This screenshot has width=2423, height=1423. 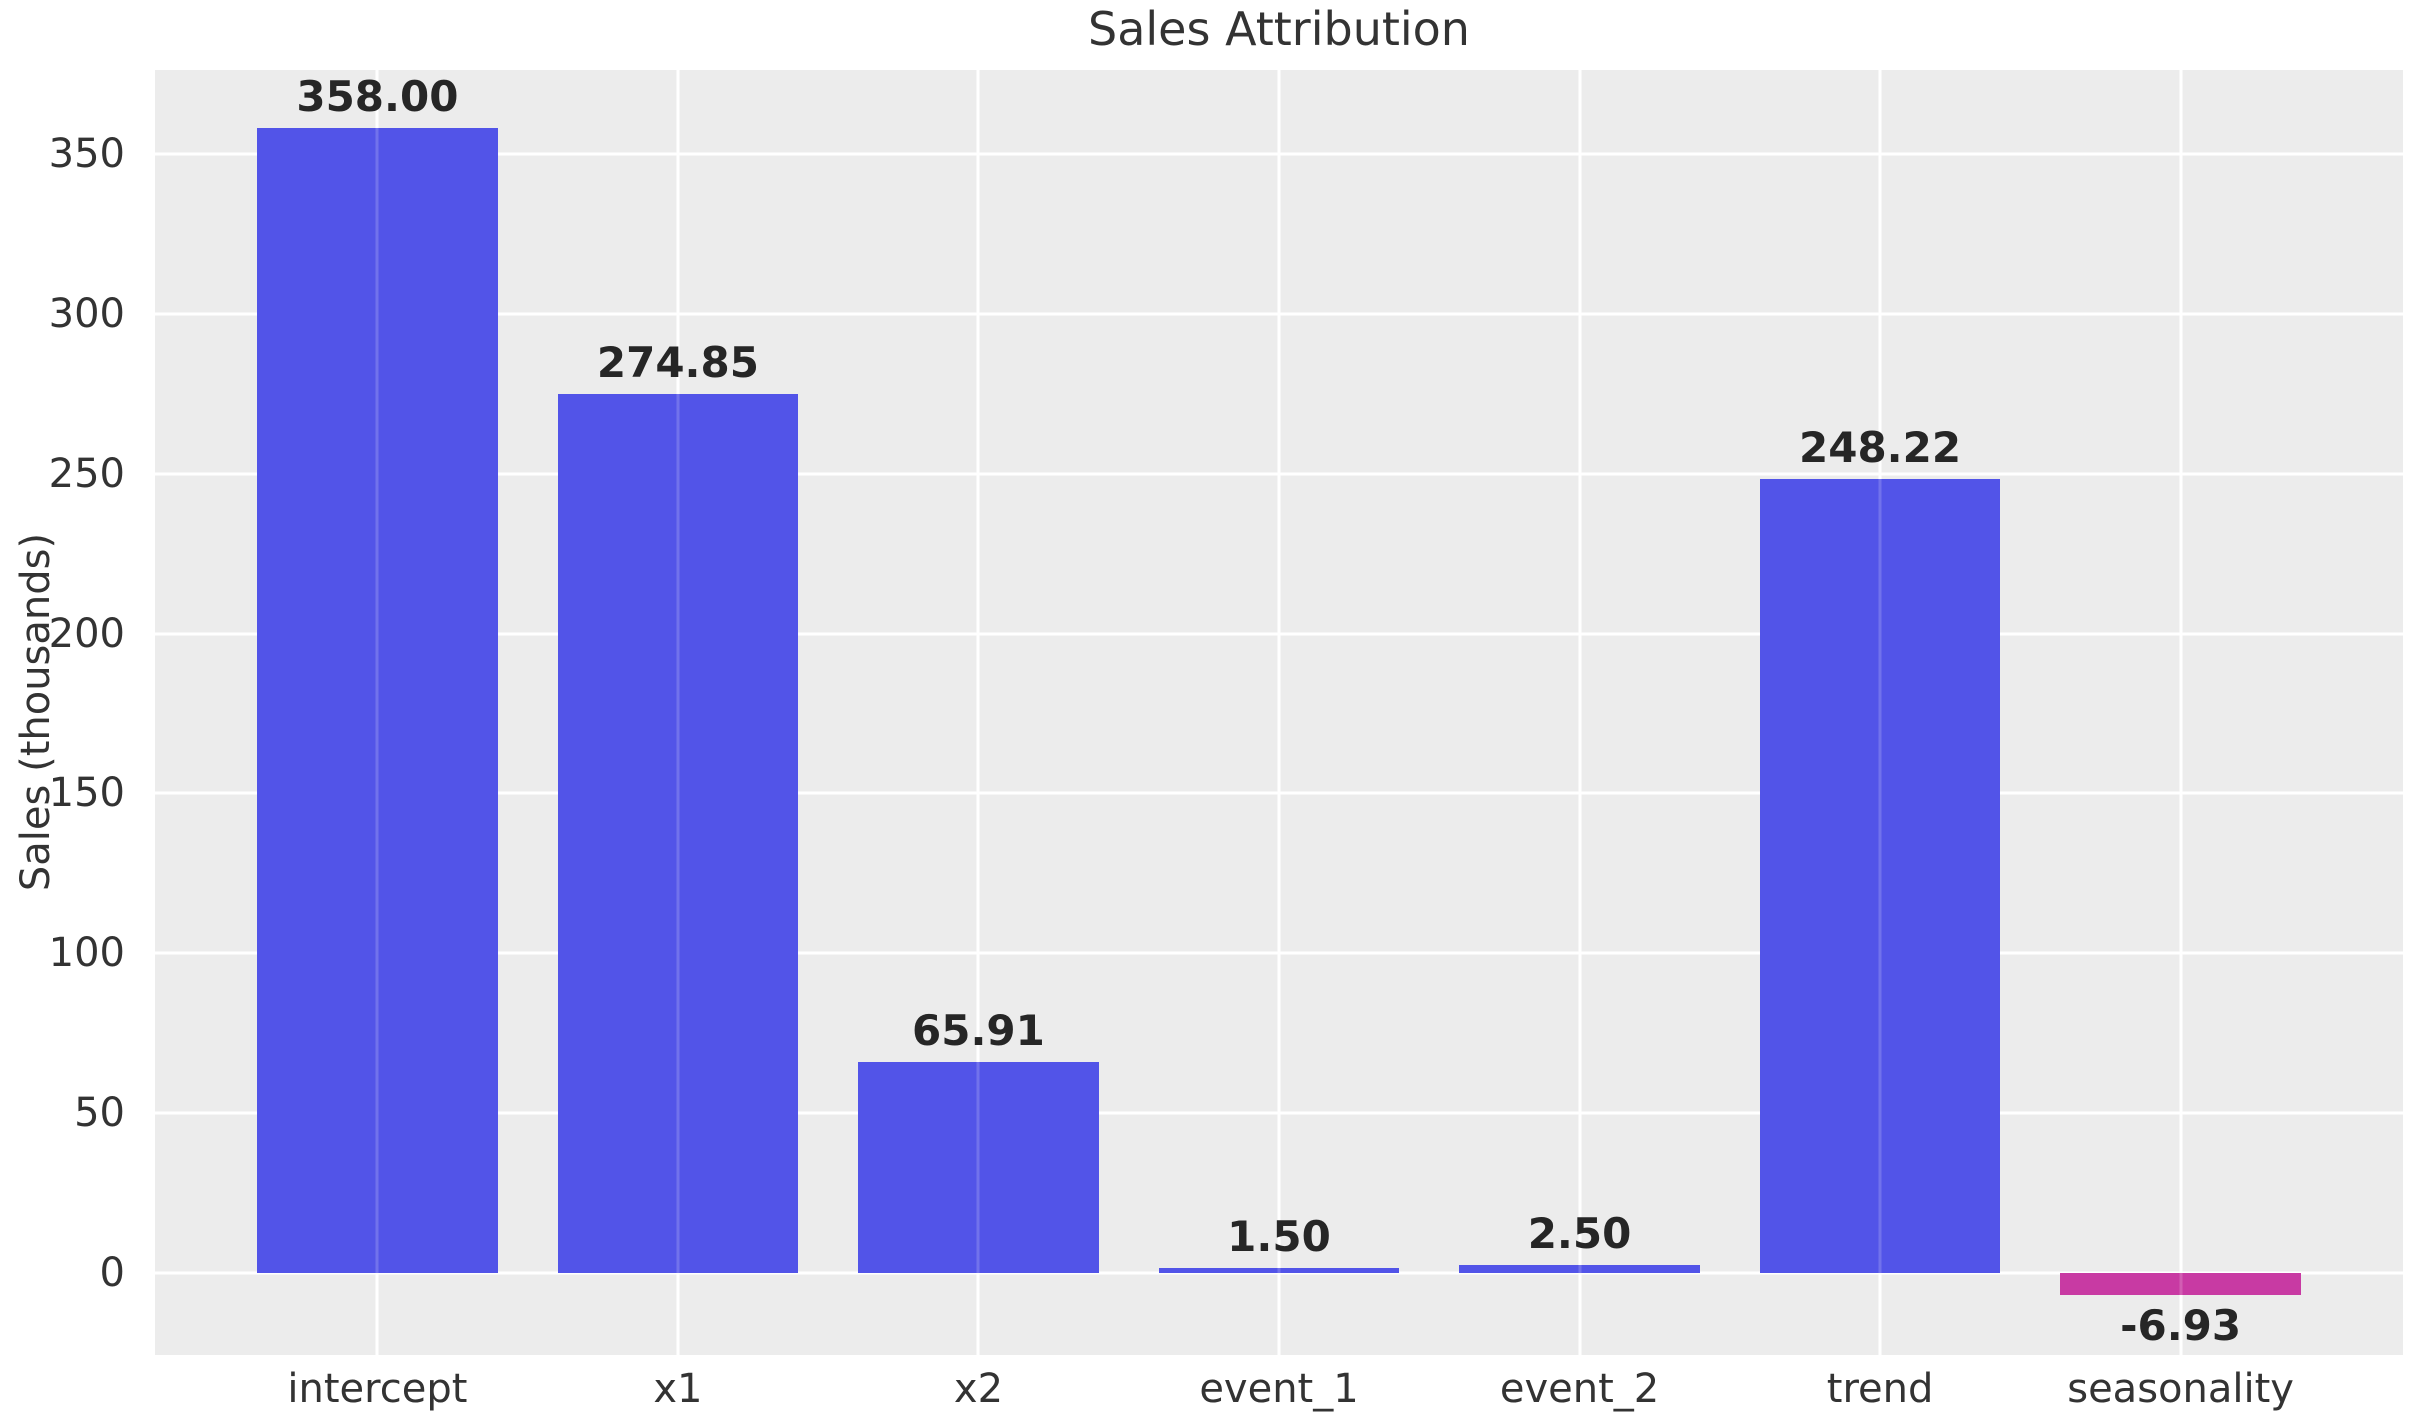 I want to click on bar-value-label-x2: 65.91, so click(x=978, y=1031).